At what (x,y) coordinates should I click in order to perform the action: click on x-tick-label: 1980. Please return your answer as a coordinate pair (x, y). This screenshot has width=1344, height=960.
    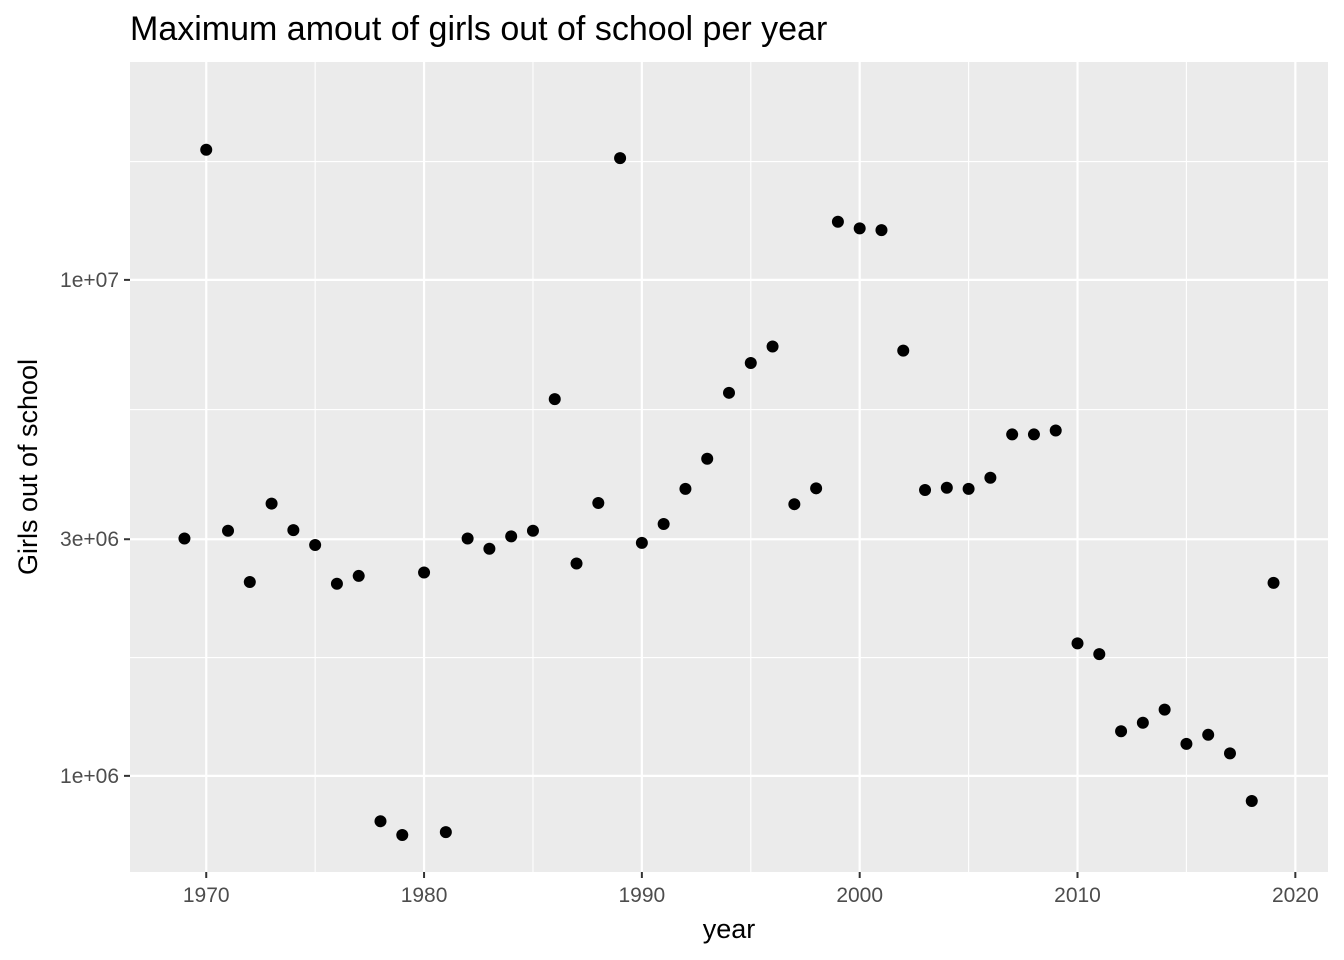
    Looking at the image, I should click on (424, 895).